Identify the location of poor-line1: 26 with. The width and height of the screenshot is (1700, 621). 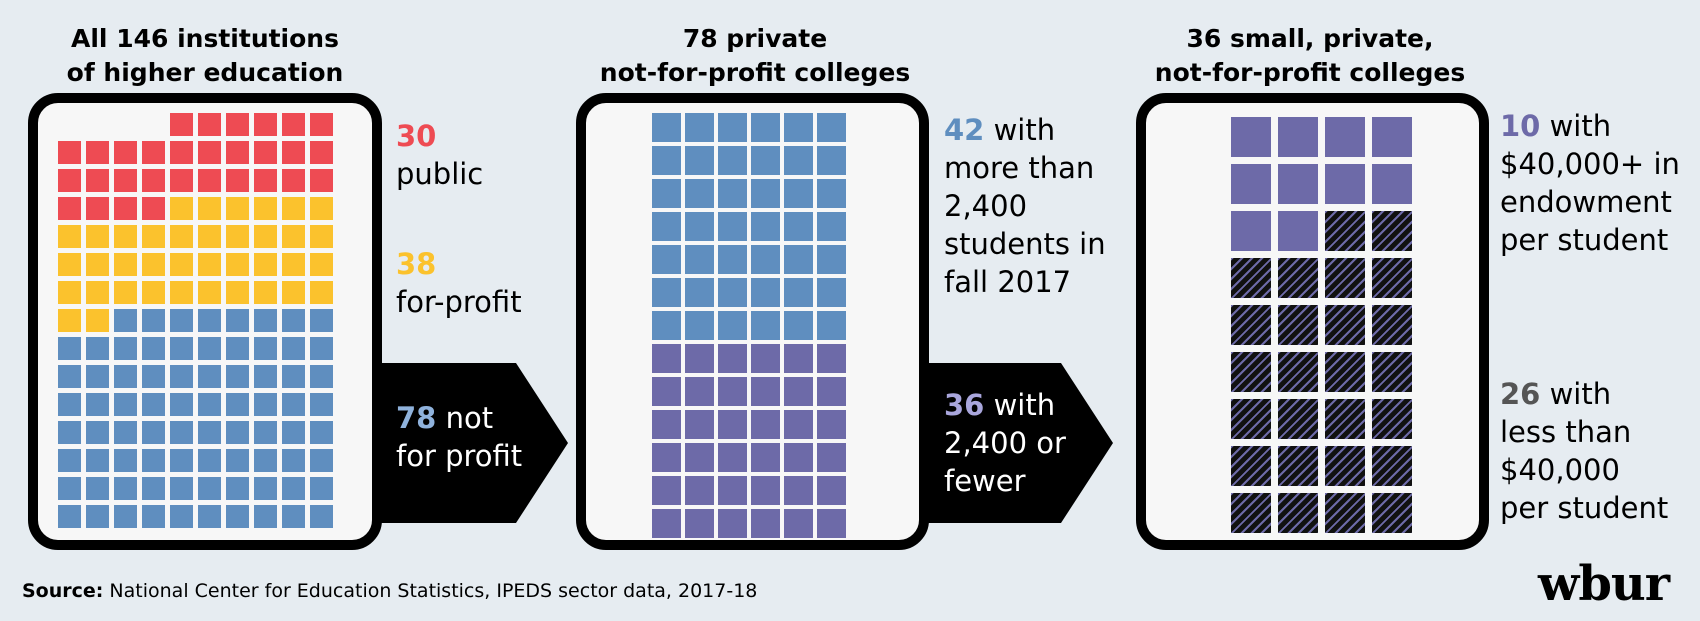
(1584, 394).